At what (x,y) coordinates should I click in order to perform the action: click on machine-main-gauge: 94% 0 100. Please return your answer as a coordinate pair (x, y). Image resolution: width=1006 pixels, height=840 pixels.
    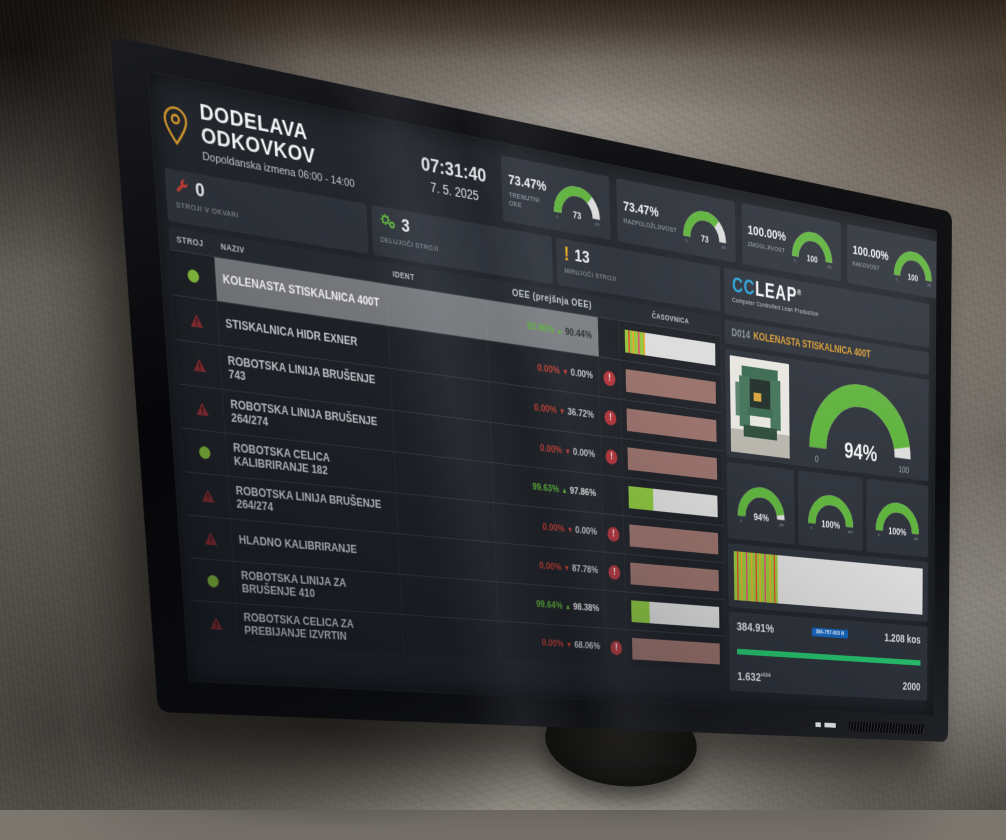
    Looking at the image, I should click on (859, 420).